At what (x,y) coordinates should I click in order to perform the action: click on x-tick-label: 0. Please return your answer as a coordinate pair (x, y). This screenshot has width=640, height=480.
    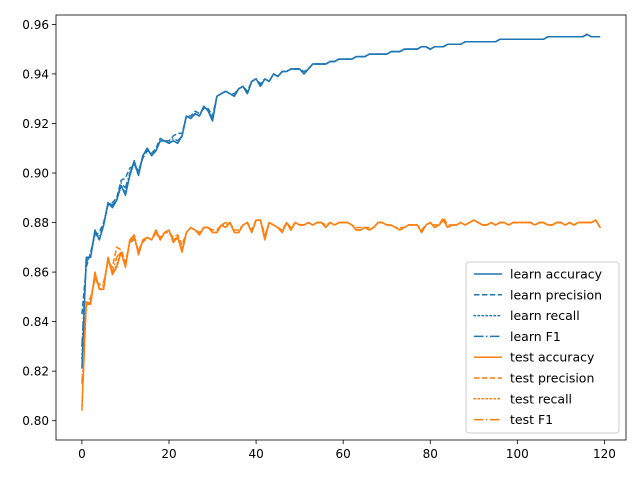
    Looking at the image, I should click on (82, 454).